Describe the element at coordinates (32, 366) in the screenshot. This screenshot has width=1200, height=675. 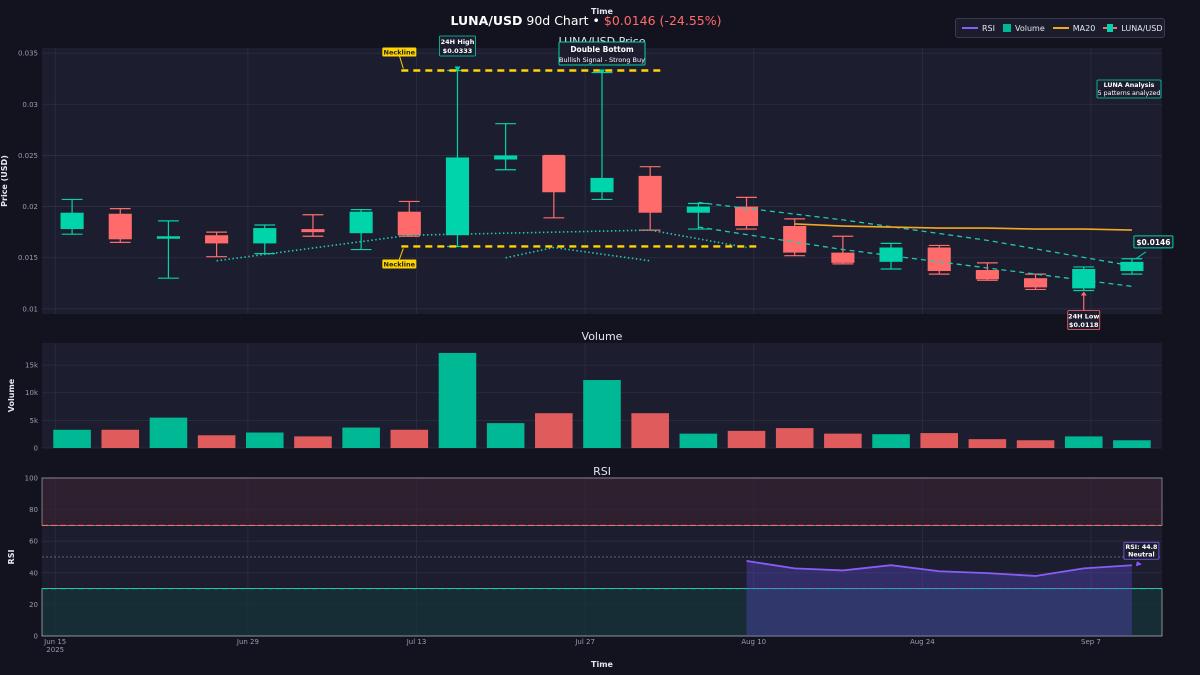
I see `volume-ytick-label: 15k` at that location.